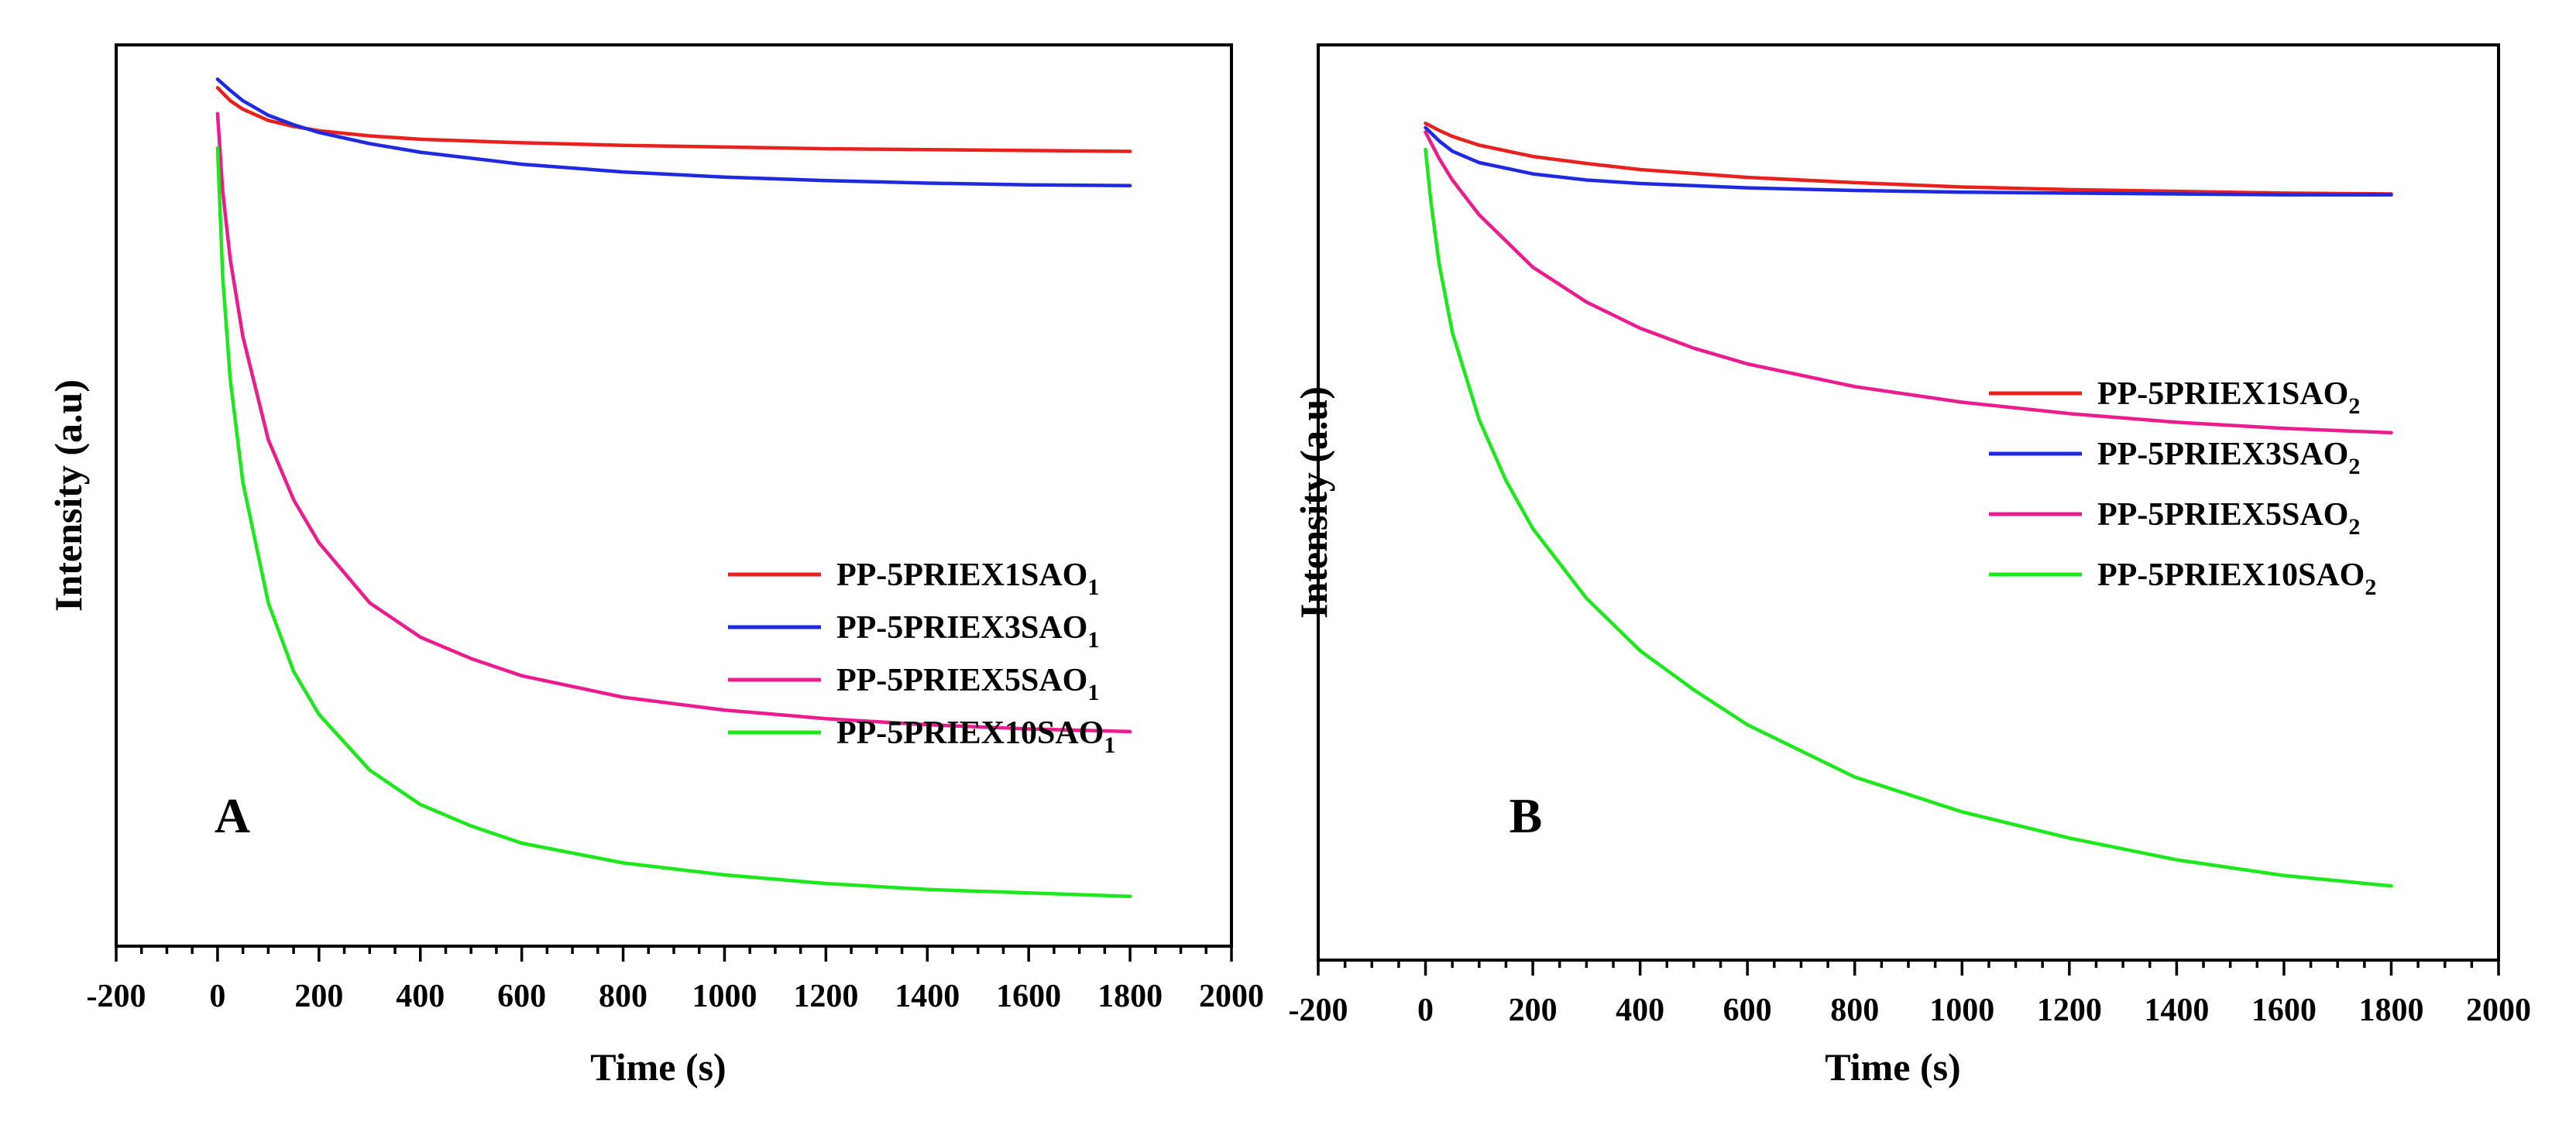  Describe the element at coordinates (2236, 578) in the screenshot. I see `legend-label: PP-5PRIEX10SAO2` at that location.